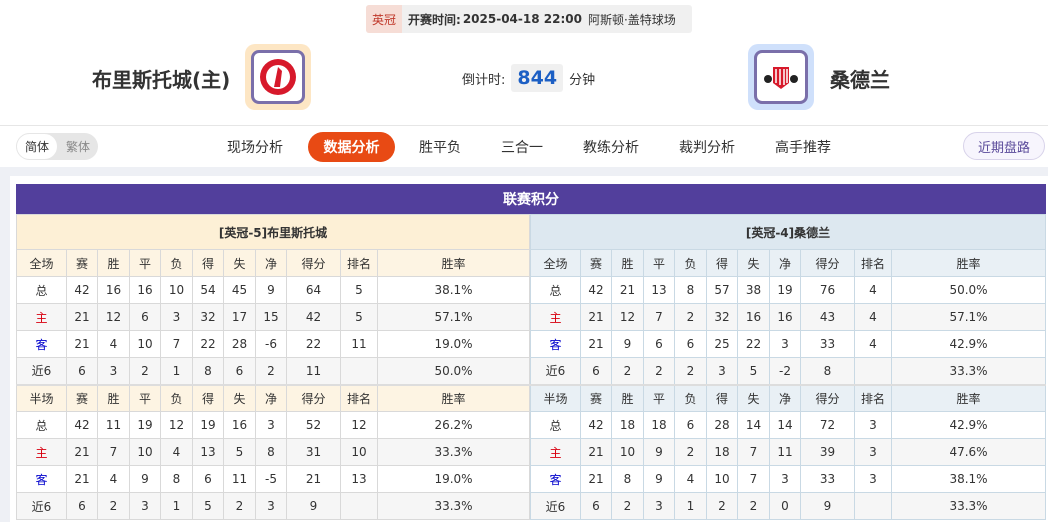  I want to click on table-cell: 31, so click(313, 452).